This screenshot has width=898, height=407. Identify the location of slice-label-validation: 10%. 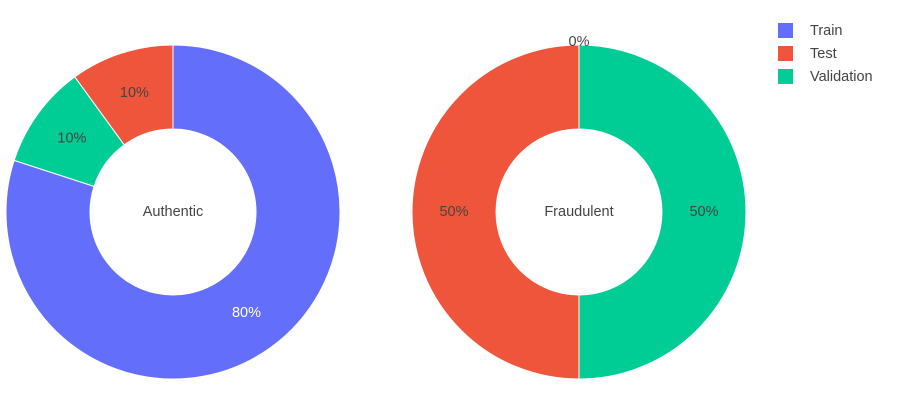
(71, 138).